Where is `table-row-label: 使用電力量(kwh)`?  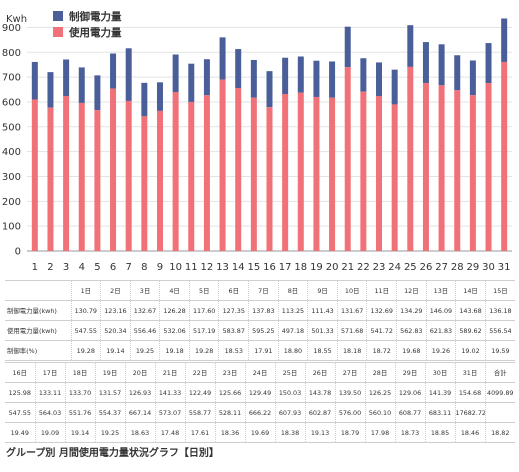
table-row-label: 使用電力量(kwh) is located at coordinates (38, 330).